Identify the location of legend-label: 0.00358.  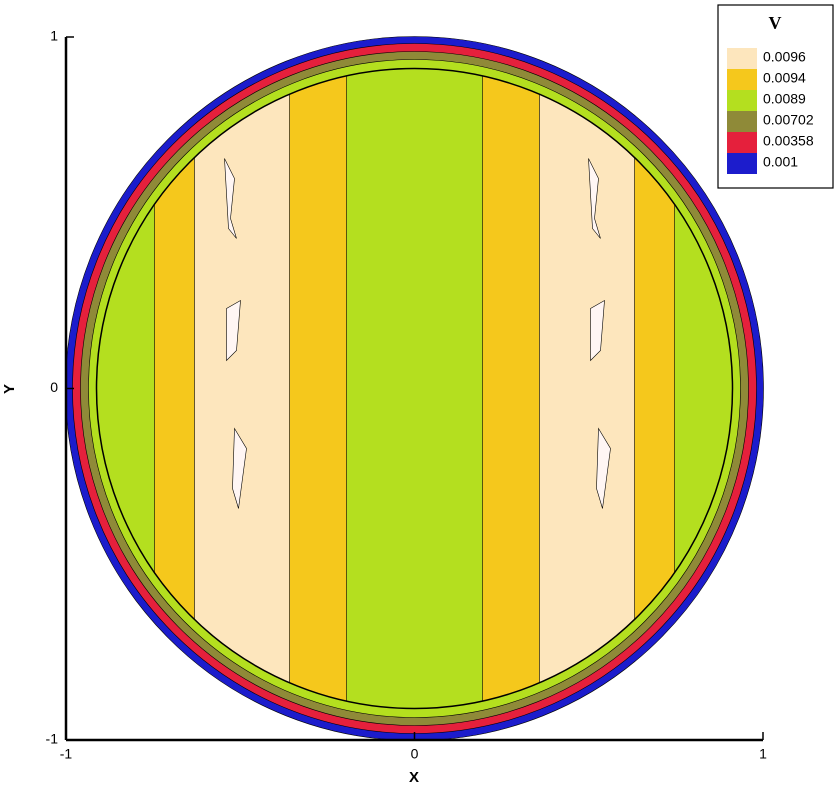
(788, 141).